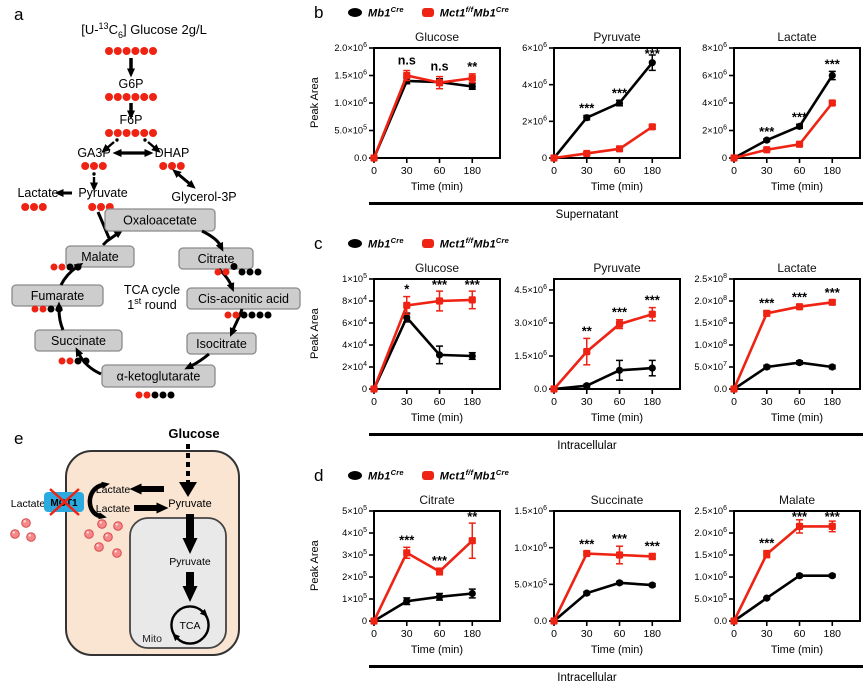  I want to click on metabolite-label: Oxaloacetate, so click(160, 220).